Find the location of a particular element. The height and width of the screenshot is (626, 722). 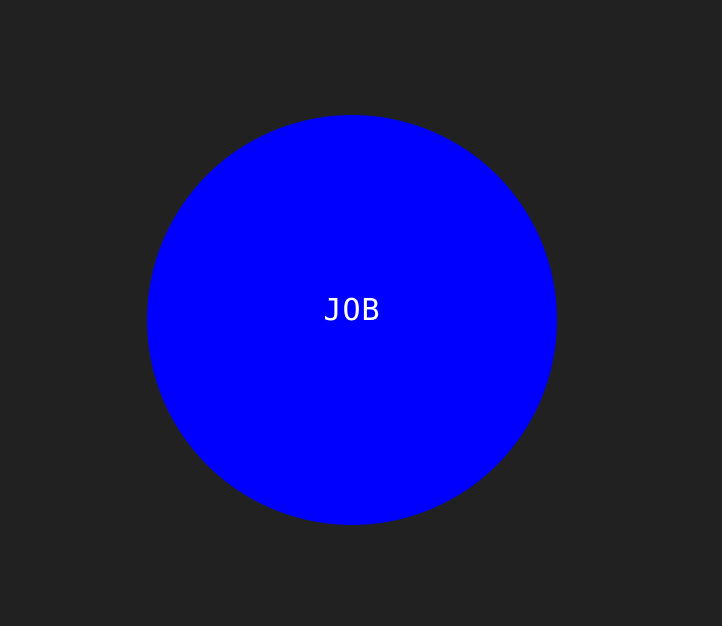

job-label: JOB is located at coordinates (352, 310).